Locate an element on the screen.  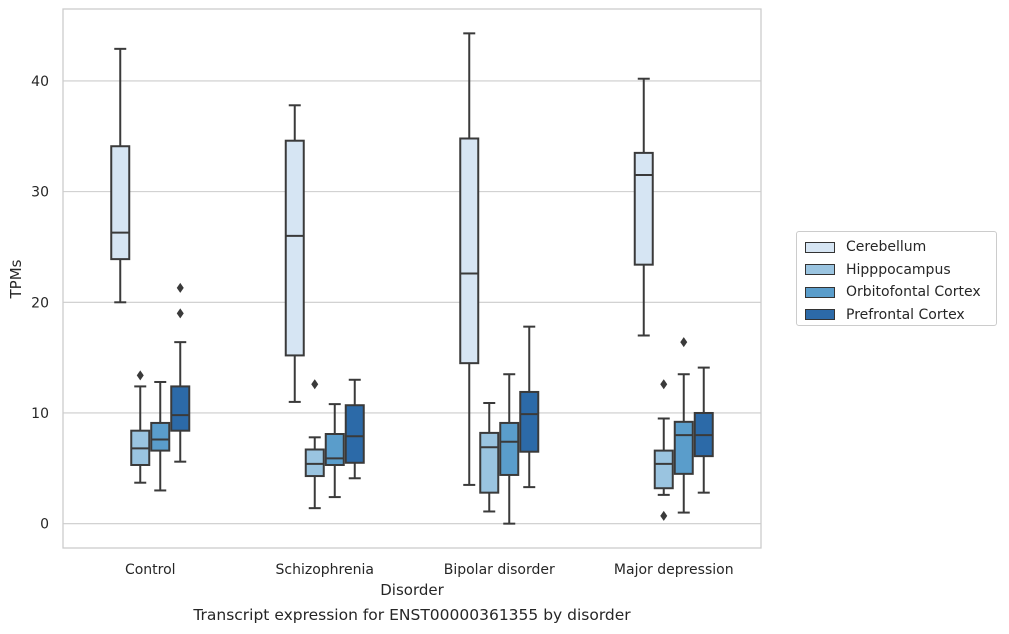
x-axis-label: Disorder is located at coordinates (412, 590).